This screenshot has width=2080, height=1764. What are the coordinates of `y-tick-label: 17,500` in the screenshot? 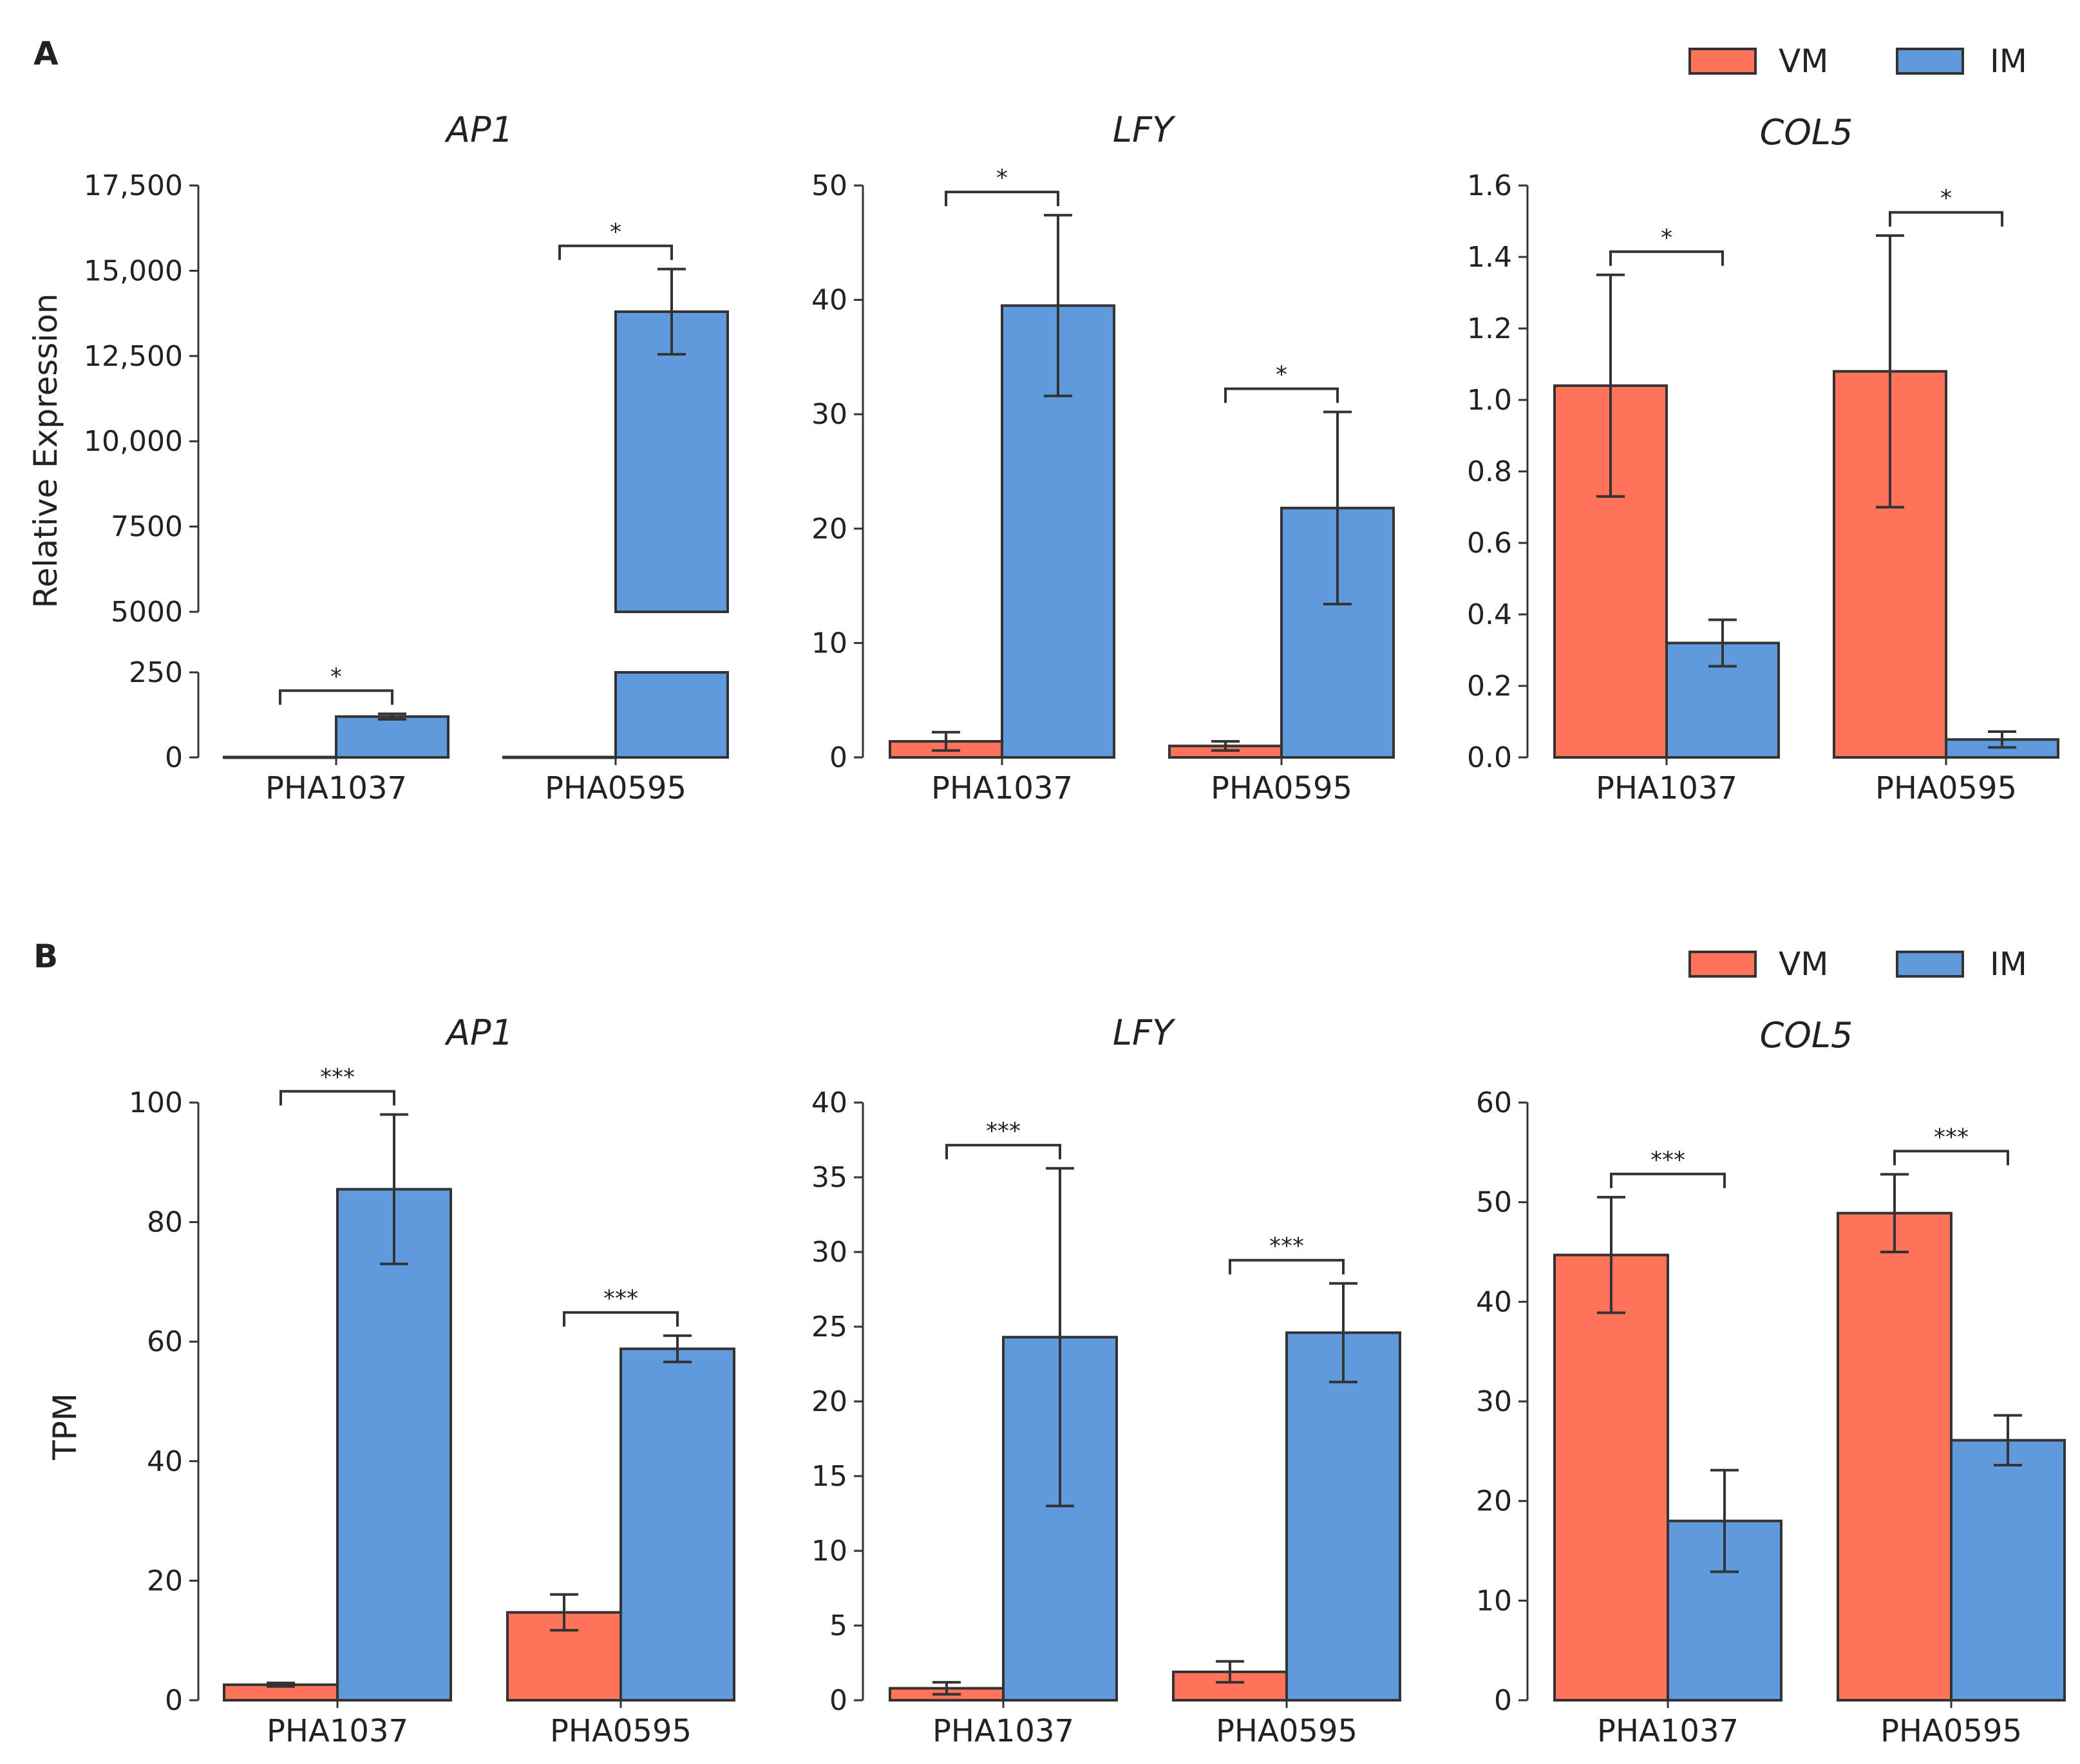 It's located at (133, 186).